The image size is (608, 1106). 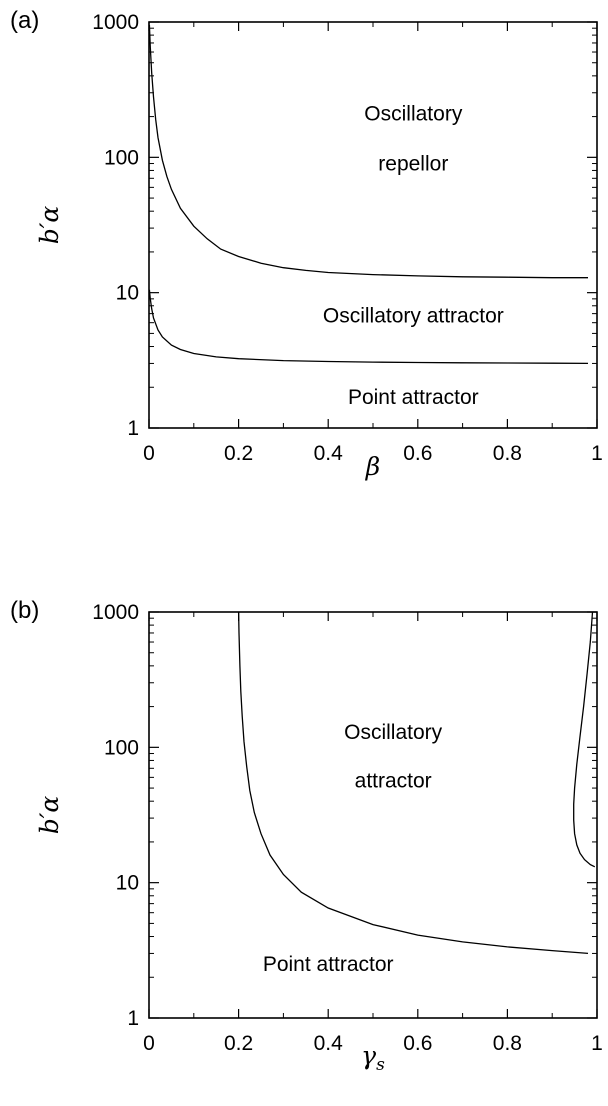 What do you see at coordinates (24, 20) in the screenshot?
I see `panel-label: (a)` at bounding box center [24, 20].